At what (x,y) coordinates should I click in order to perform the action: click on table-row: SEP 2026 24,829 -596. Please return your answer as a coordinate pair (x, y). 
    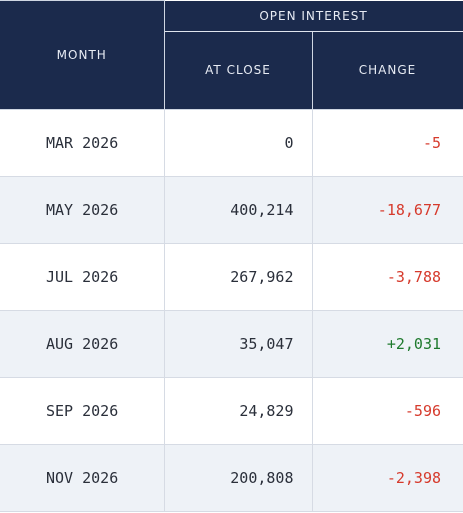
    Looking at the image, I should click on (231, 410).